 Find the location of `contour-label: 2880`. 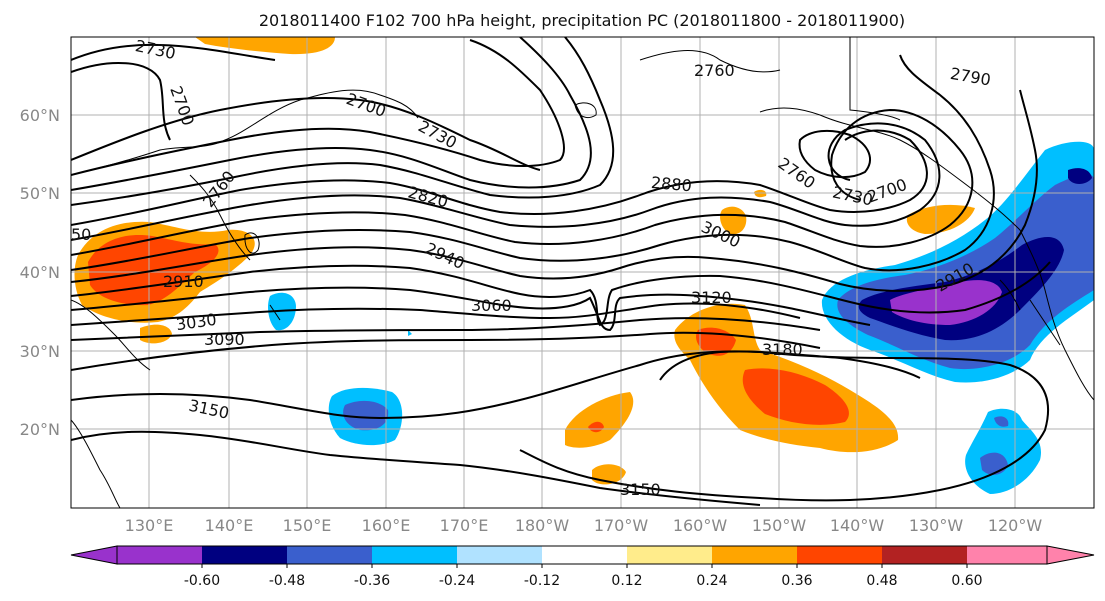

contour-label: 2880 is located at coordinates (671, 184).